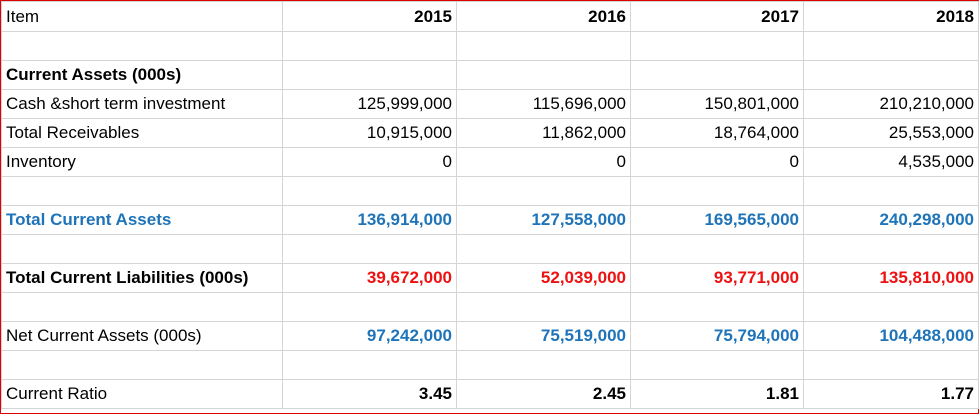 Image resolution: width=979 pixels, height=414 pixels. What do you see at coordinates (369, 220) in the screenshot?
I see `value-cell: 136,914,000` at bounding box center [369, 220].